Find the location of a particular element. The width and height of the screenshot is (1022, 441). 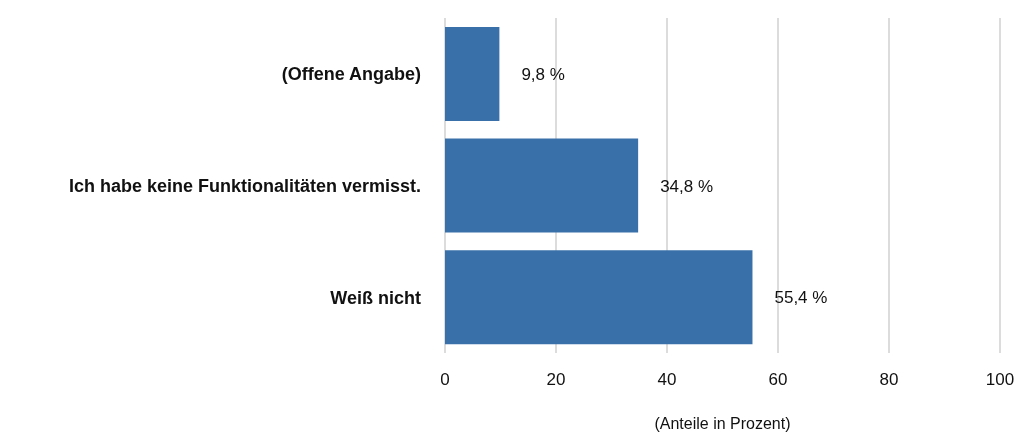

y-tick-label: Ich habe keine Funktionalitäten vermisst. is located at coordinates (244, 185).